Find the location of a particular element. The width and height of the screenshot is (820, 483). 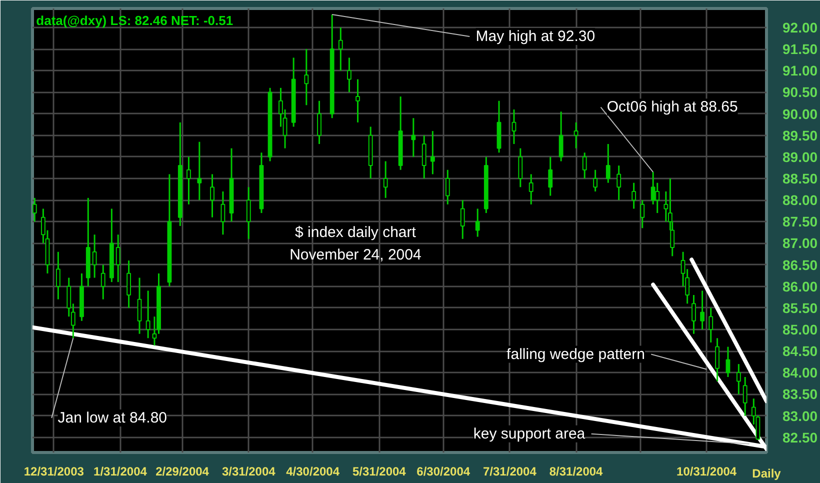

annotation: Oct06 high at 88.65 is located at coordinates (672, 107).